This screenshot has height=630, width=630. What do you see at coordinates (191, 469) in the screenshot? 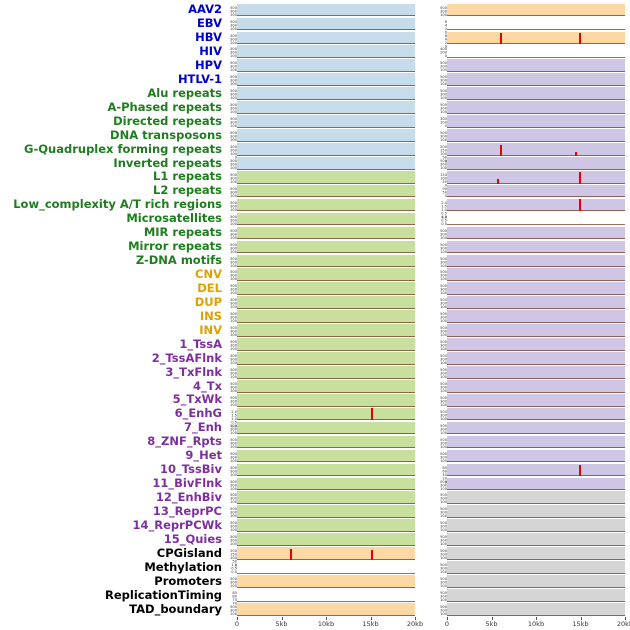
I see `row-label: 10_TssBiv` at bounding box center [191, 469].